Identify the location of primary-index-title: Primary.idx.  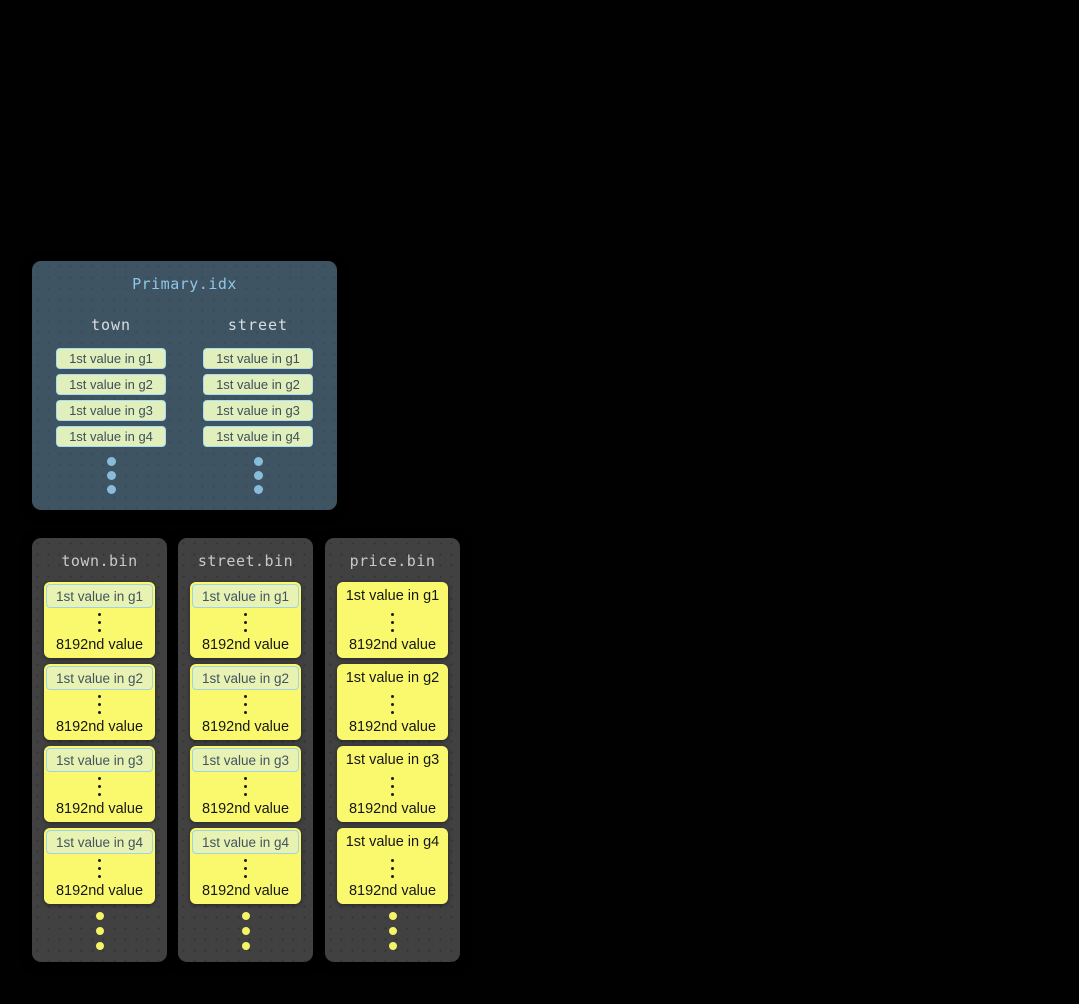
(184, 284).